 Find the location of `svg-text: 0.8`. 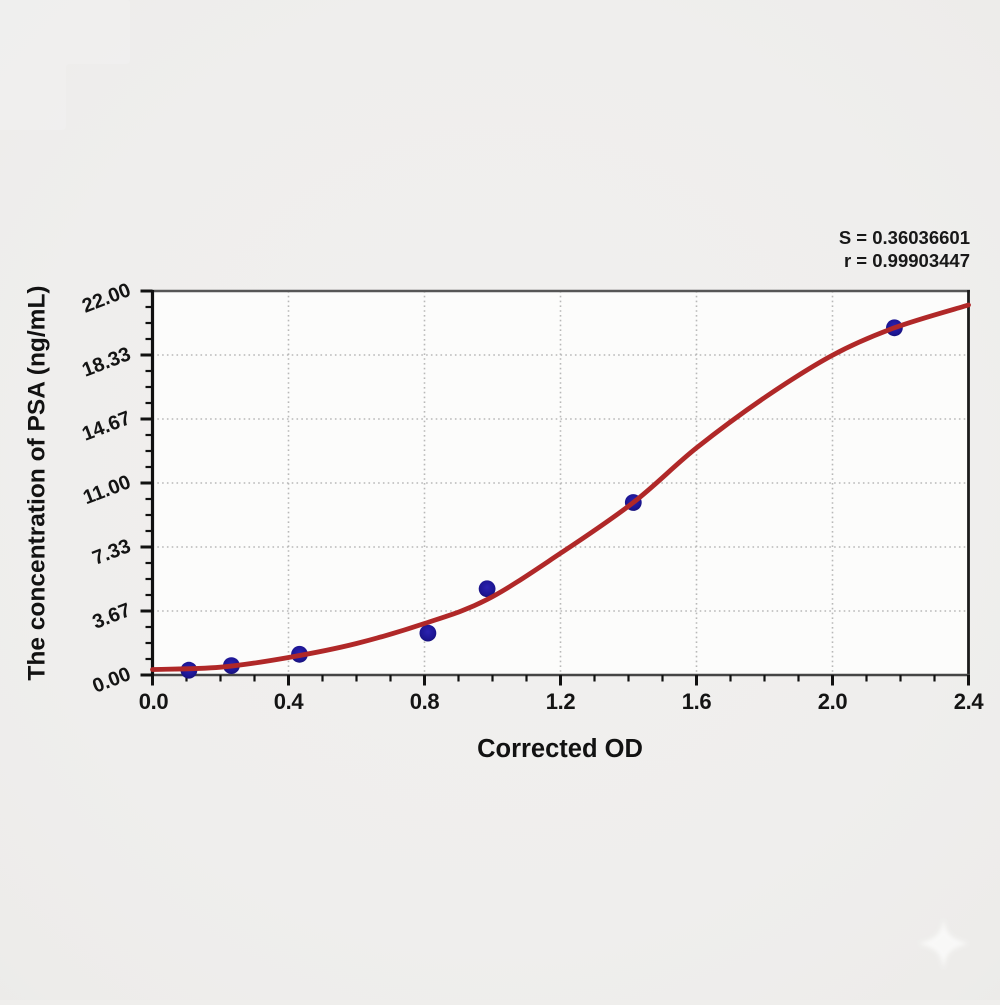

svg-text: 0.8 is located at coordinates (425, 701).